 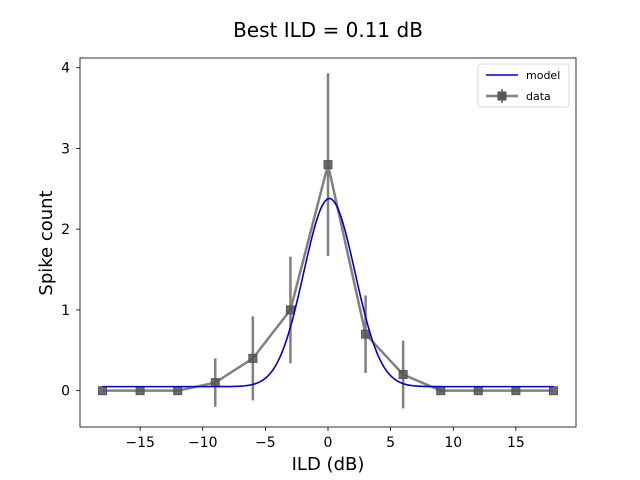 I want to click on y-tick-label: 1, so click(x=65, y=311).